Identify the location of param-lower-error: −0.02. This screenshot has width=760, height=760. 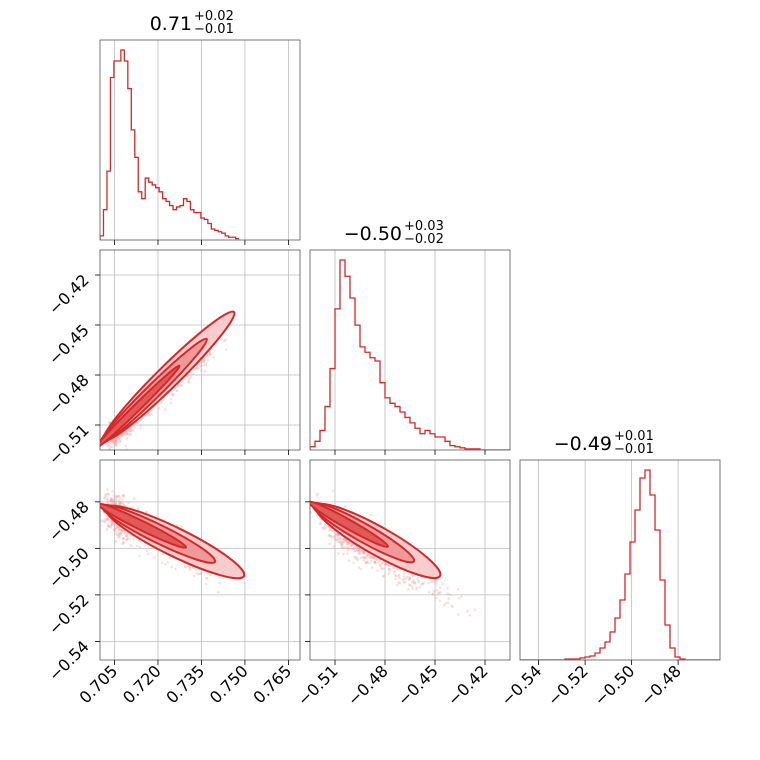
(424, 239).